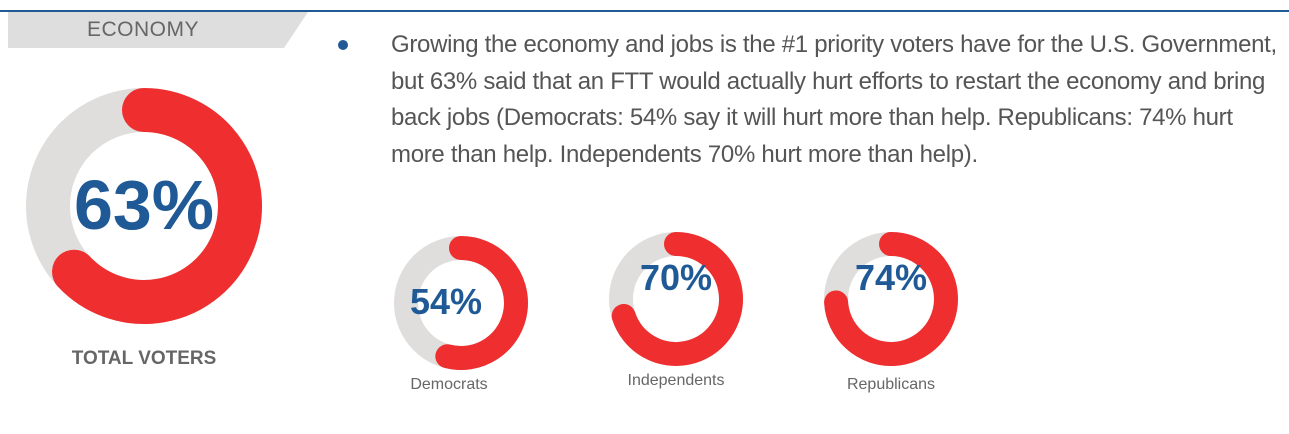 The height and width of the screenshot is (434, 1289). What do you see at coordinates (343, 45) in the screenshot?
I see `bullet-dot` at bounding box center [343, 45].